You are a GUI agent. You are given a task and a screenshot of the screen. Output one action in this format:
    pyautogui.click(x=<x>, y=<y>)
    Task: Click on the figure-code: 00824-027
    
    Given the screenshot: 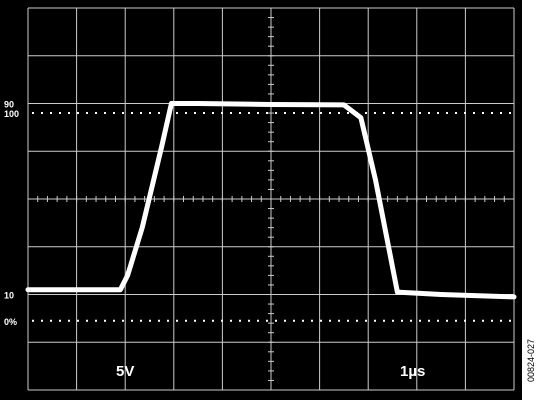 What is the action you would take?
    pyautogui.click(x=531, y=360)
    